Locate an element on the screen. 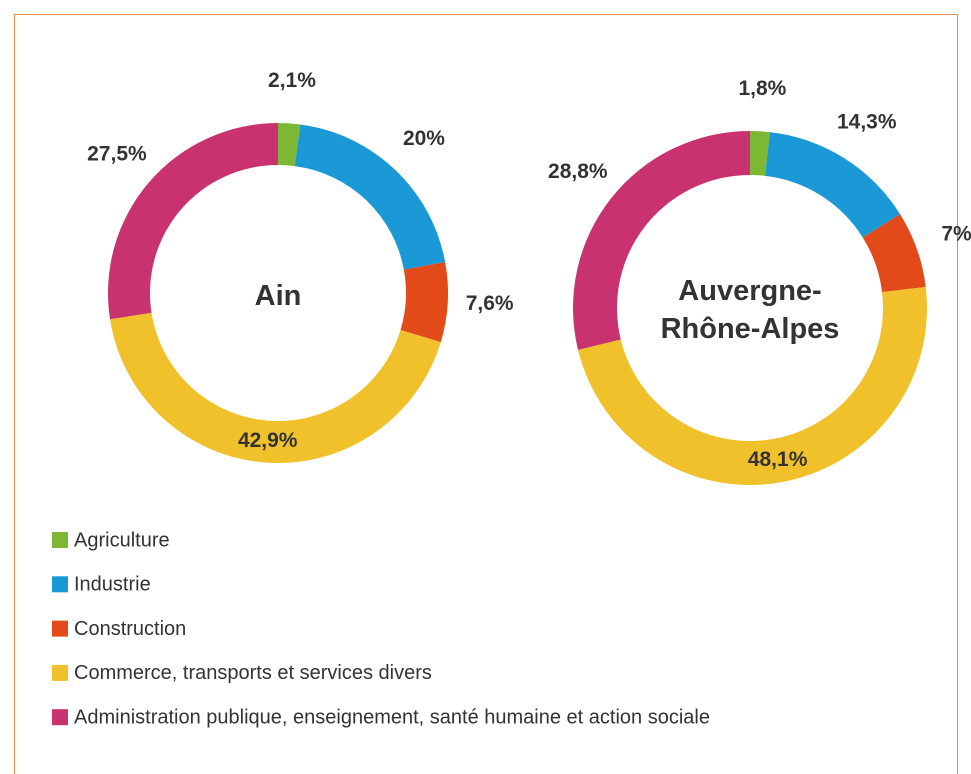 The image size is (971, 774). data-label: 7% is located at coordinates (956, 234).